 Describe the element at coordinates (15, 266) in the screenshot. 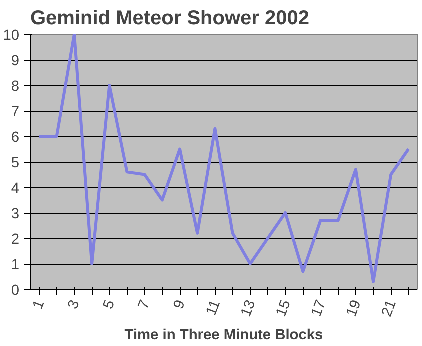

I see `y-tick-label: 1` at that location.